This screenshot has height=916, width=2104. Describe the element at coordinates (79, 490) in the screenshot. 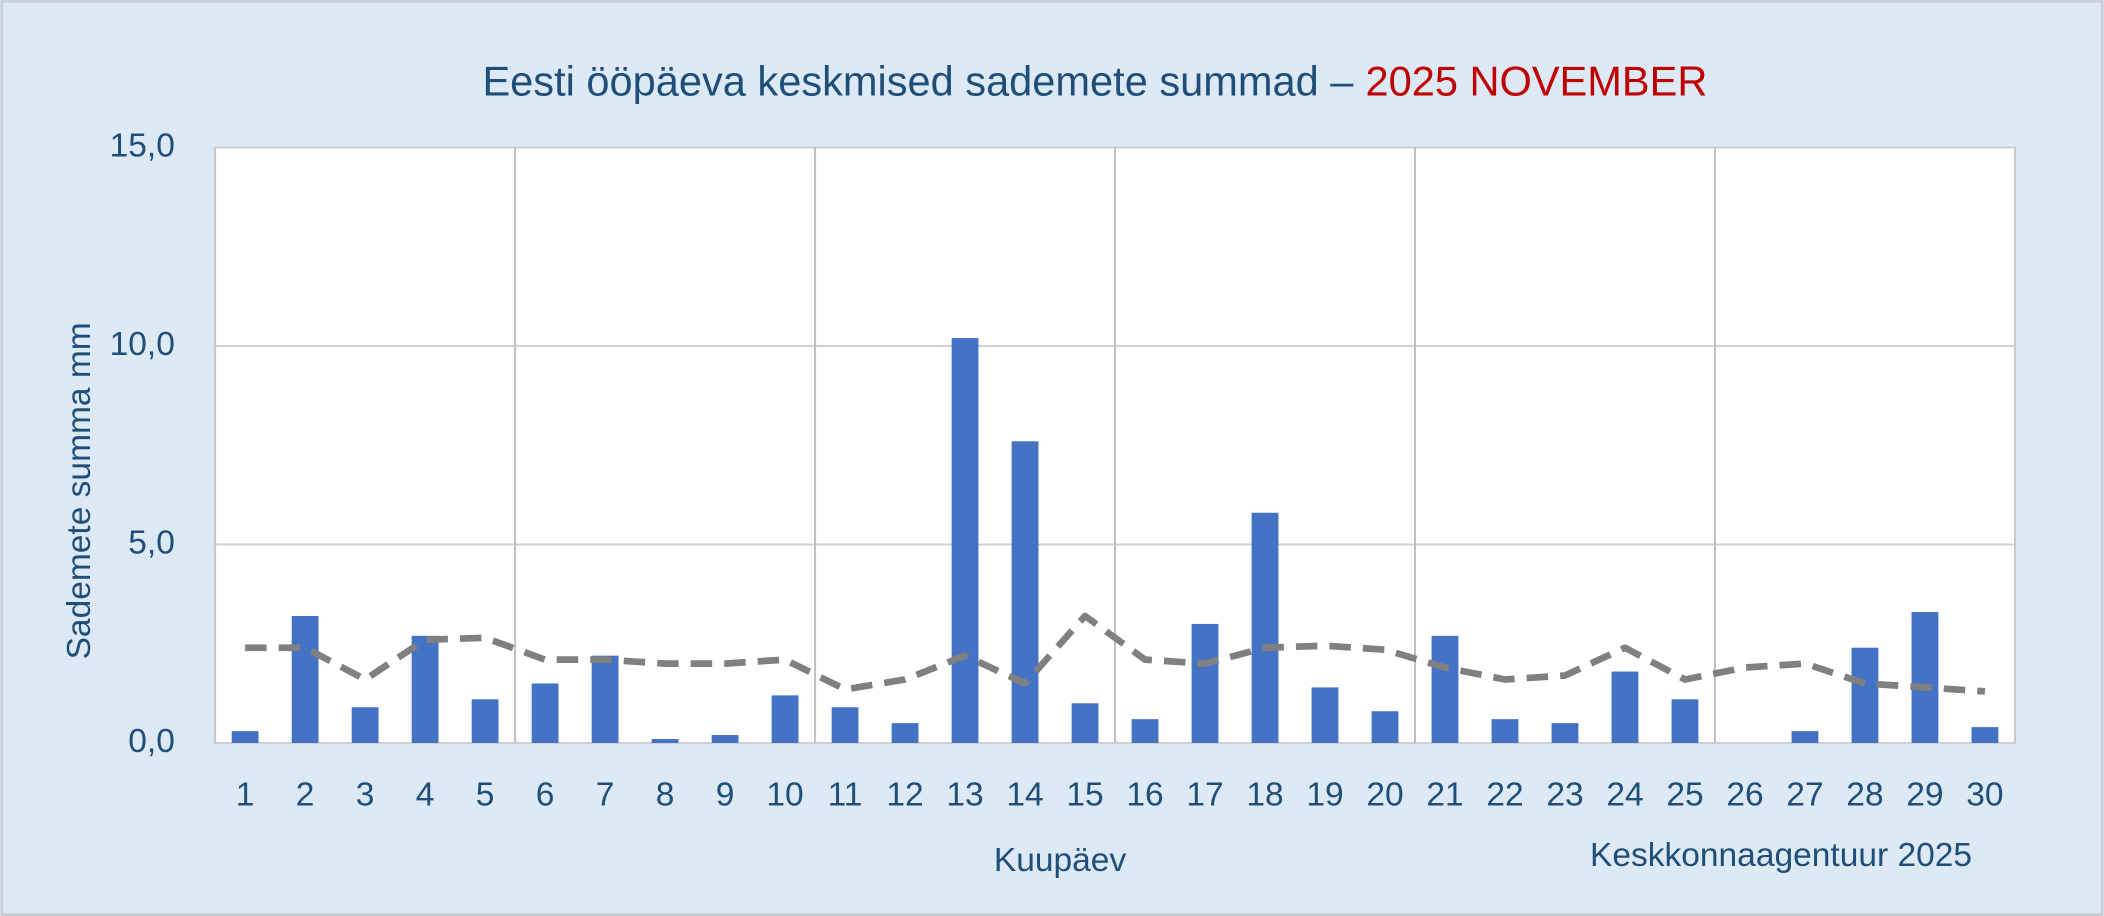

I see `y-axis-label: Sademete summa mm` at that location.